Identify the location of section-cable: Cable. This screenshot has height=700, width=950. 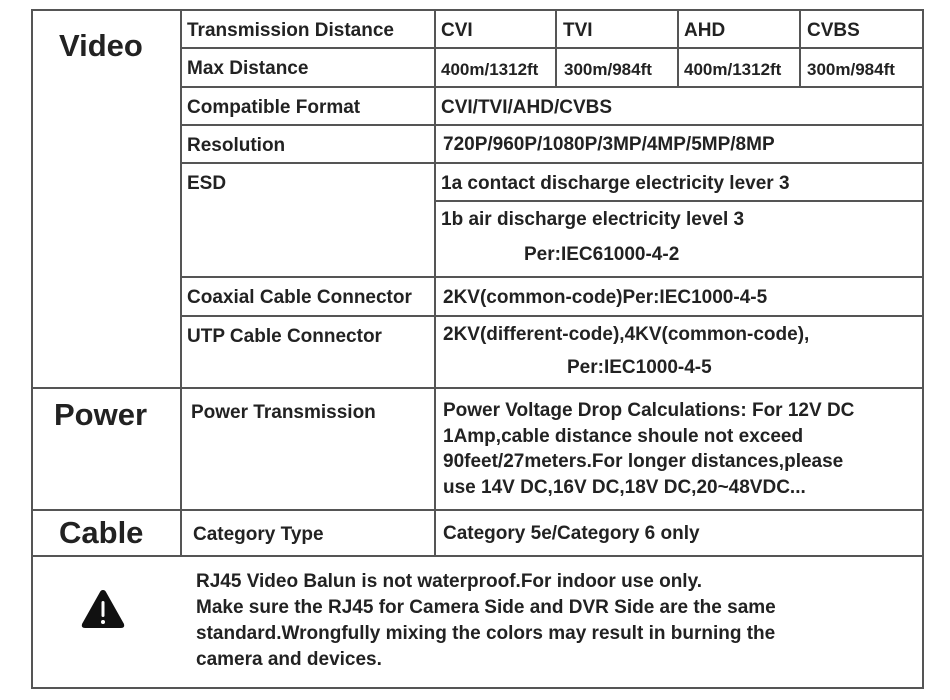
(101, 532).